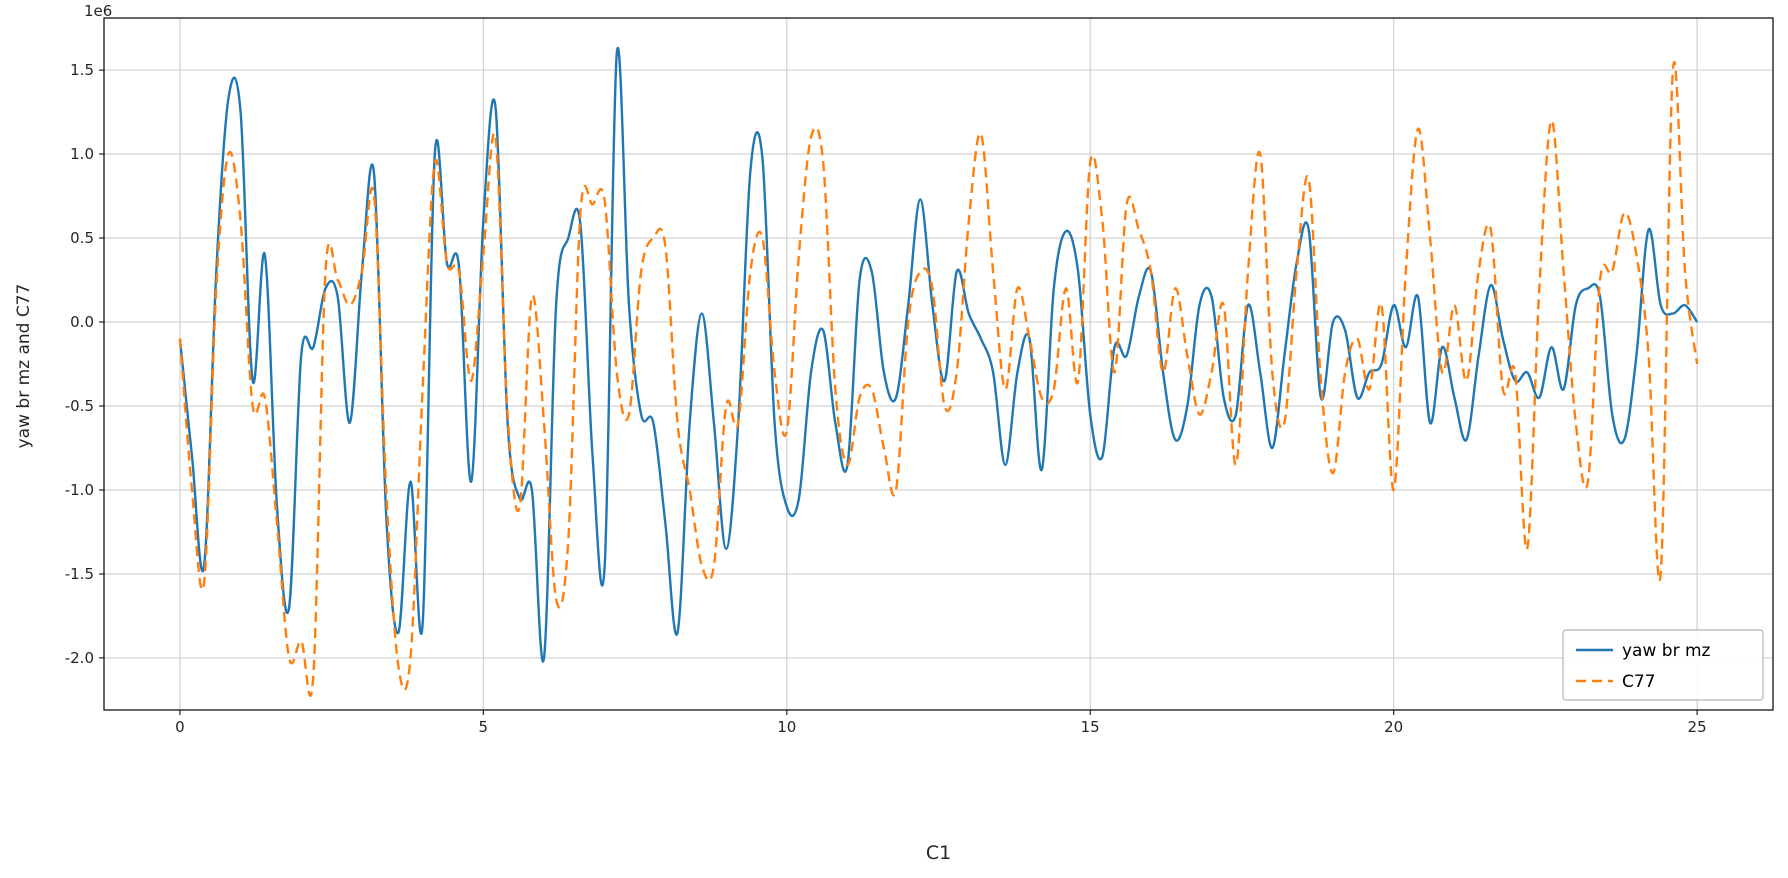 This screenshot has width=1788, height=878. Describe the element at coordinates (1393, 727) in the screenshot. I see `x-tick-label: 20` at that location.